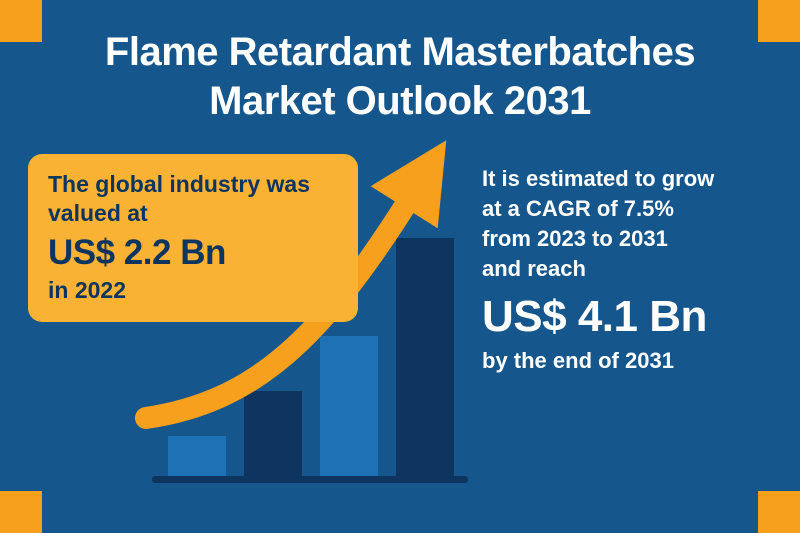 Image resolution: width=800 pixels, height=533 pixels. What do you see at coordinates (779, 21) in the screenshot?
I see `corner-accent-top-right` at bounding box center [779, 21].